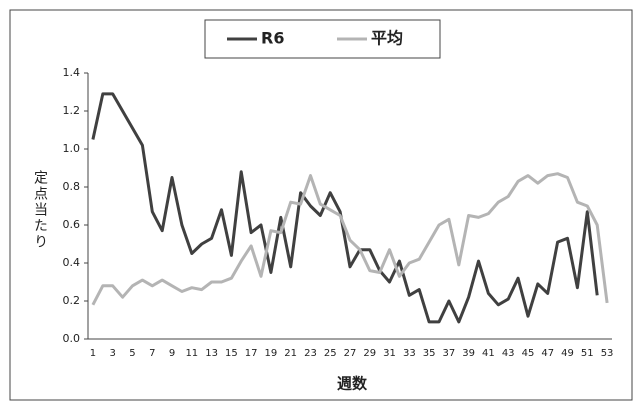 Image resolution: width=641 pixels, height=405 pixels. Describe the element at coordinates (310, 353) in the screenshot. I see `x-tick-label: 23` at that location.